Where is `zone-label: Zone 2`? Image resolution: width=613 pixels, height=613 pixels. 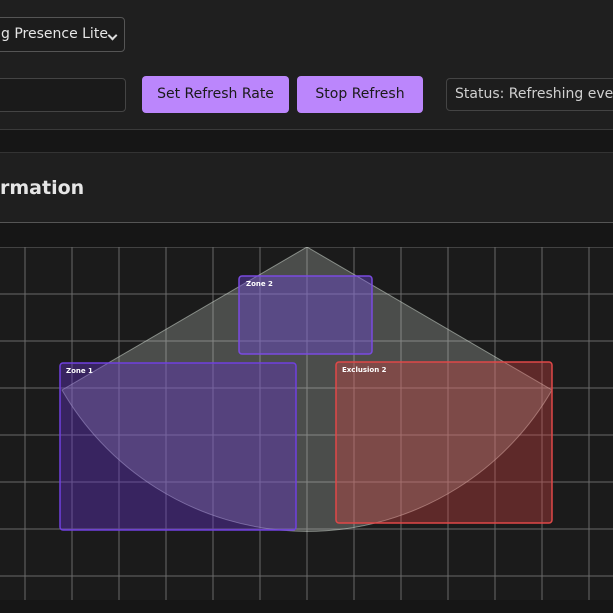 zone-label: Zone 2 is located at coordinates (259, 284).